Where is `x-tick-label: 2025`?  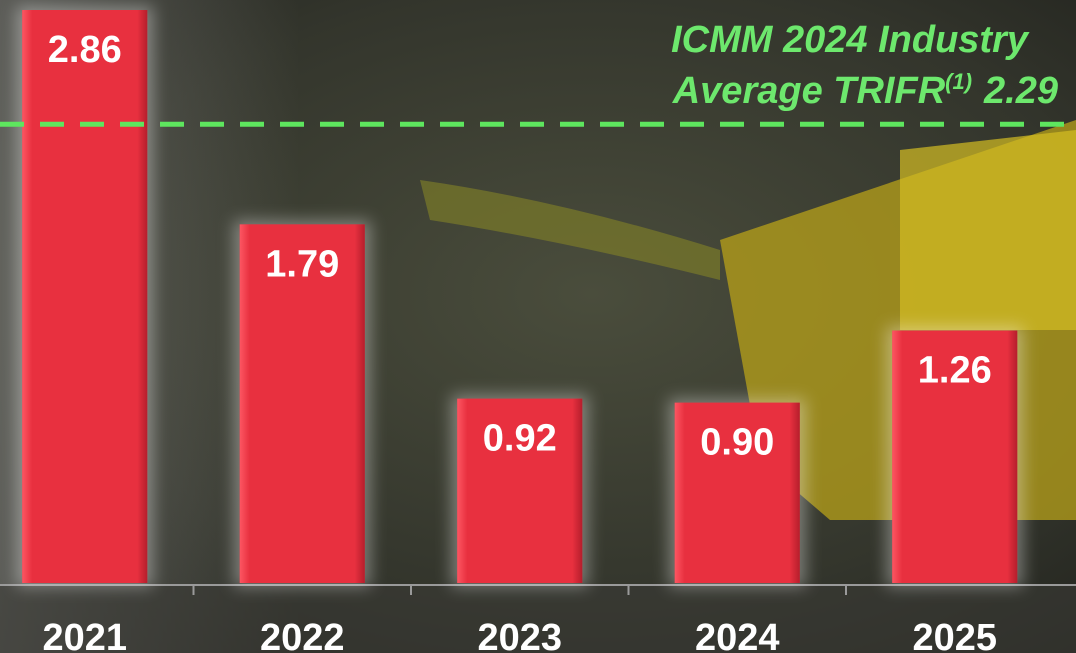 x-tick-label: 2025 is located at coordinates (954, 635).